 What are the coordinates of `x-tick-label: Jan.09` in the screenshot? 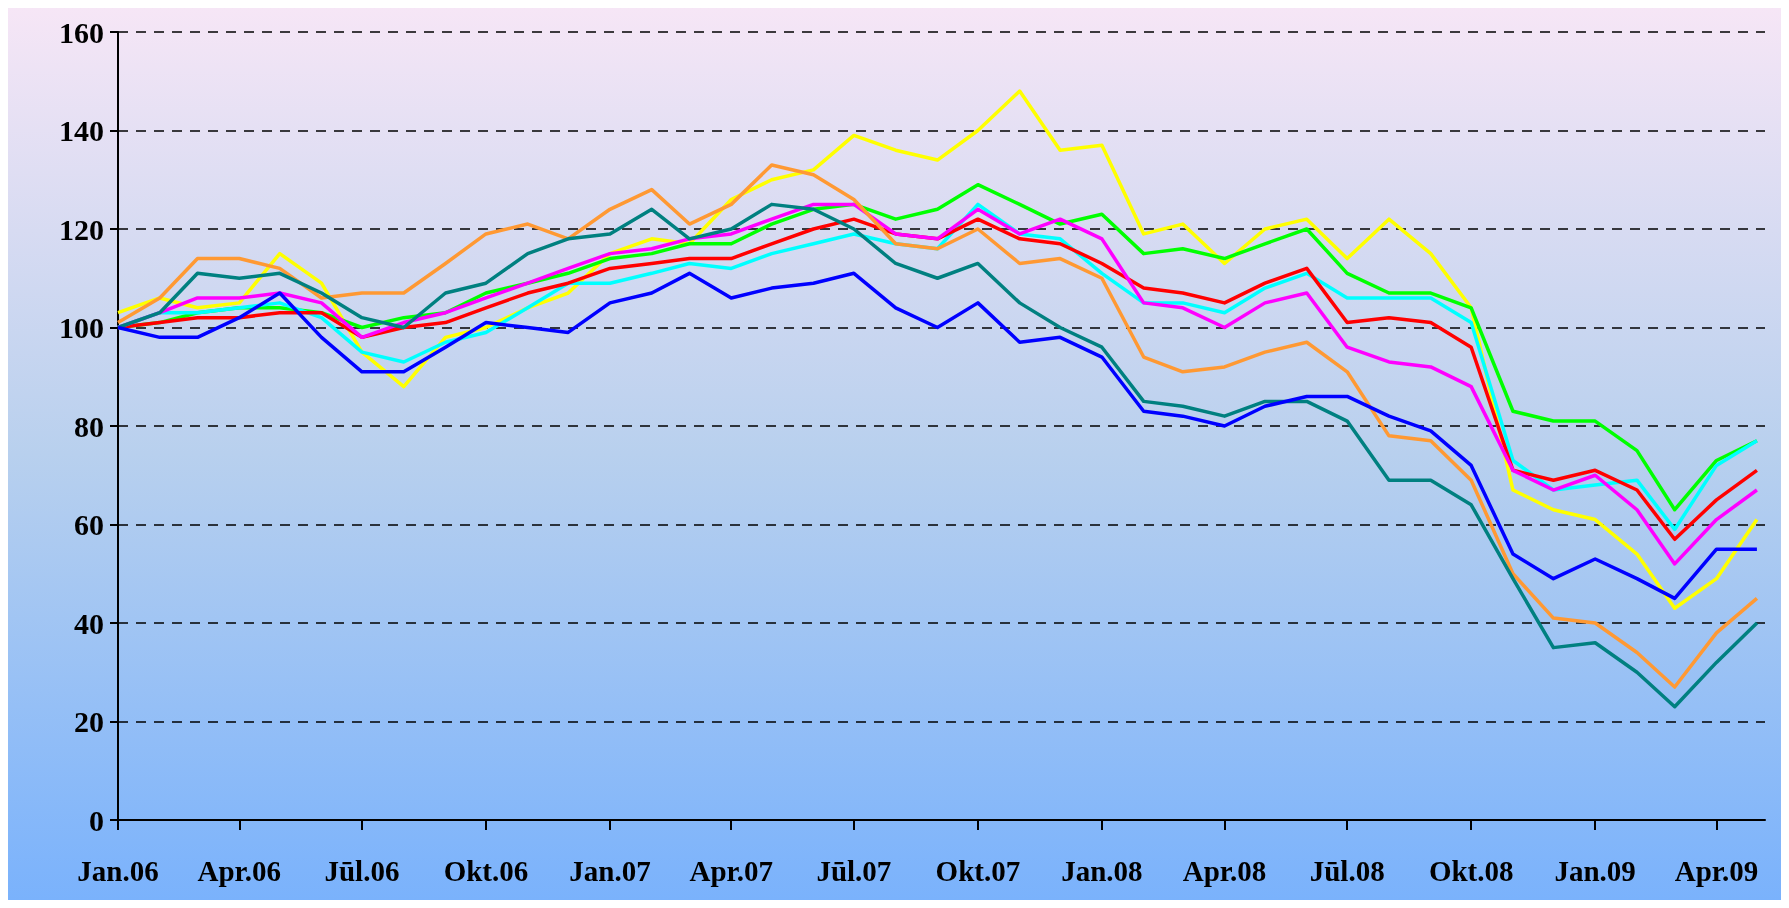 It's located at (1595, 870).